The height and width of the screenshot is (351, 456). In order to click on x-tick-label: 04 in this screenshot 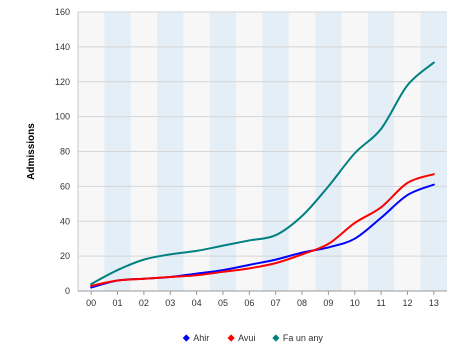, I will do `click(197, 303)`.